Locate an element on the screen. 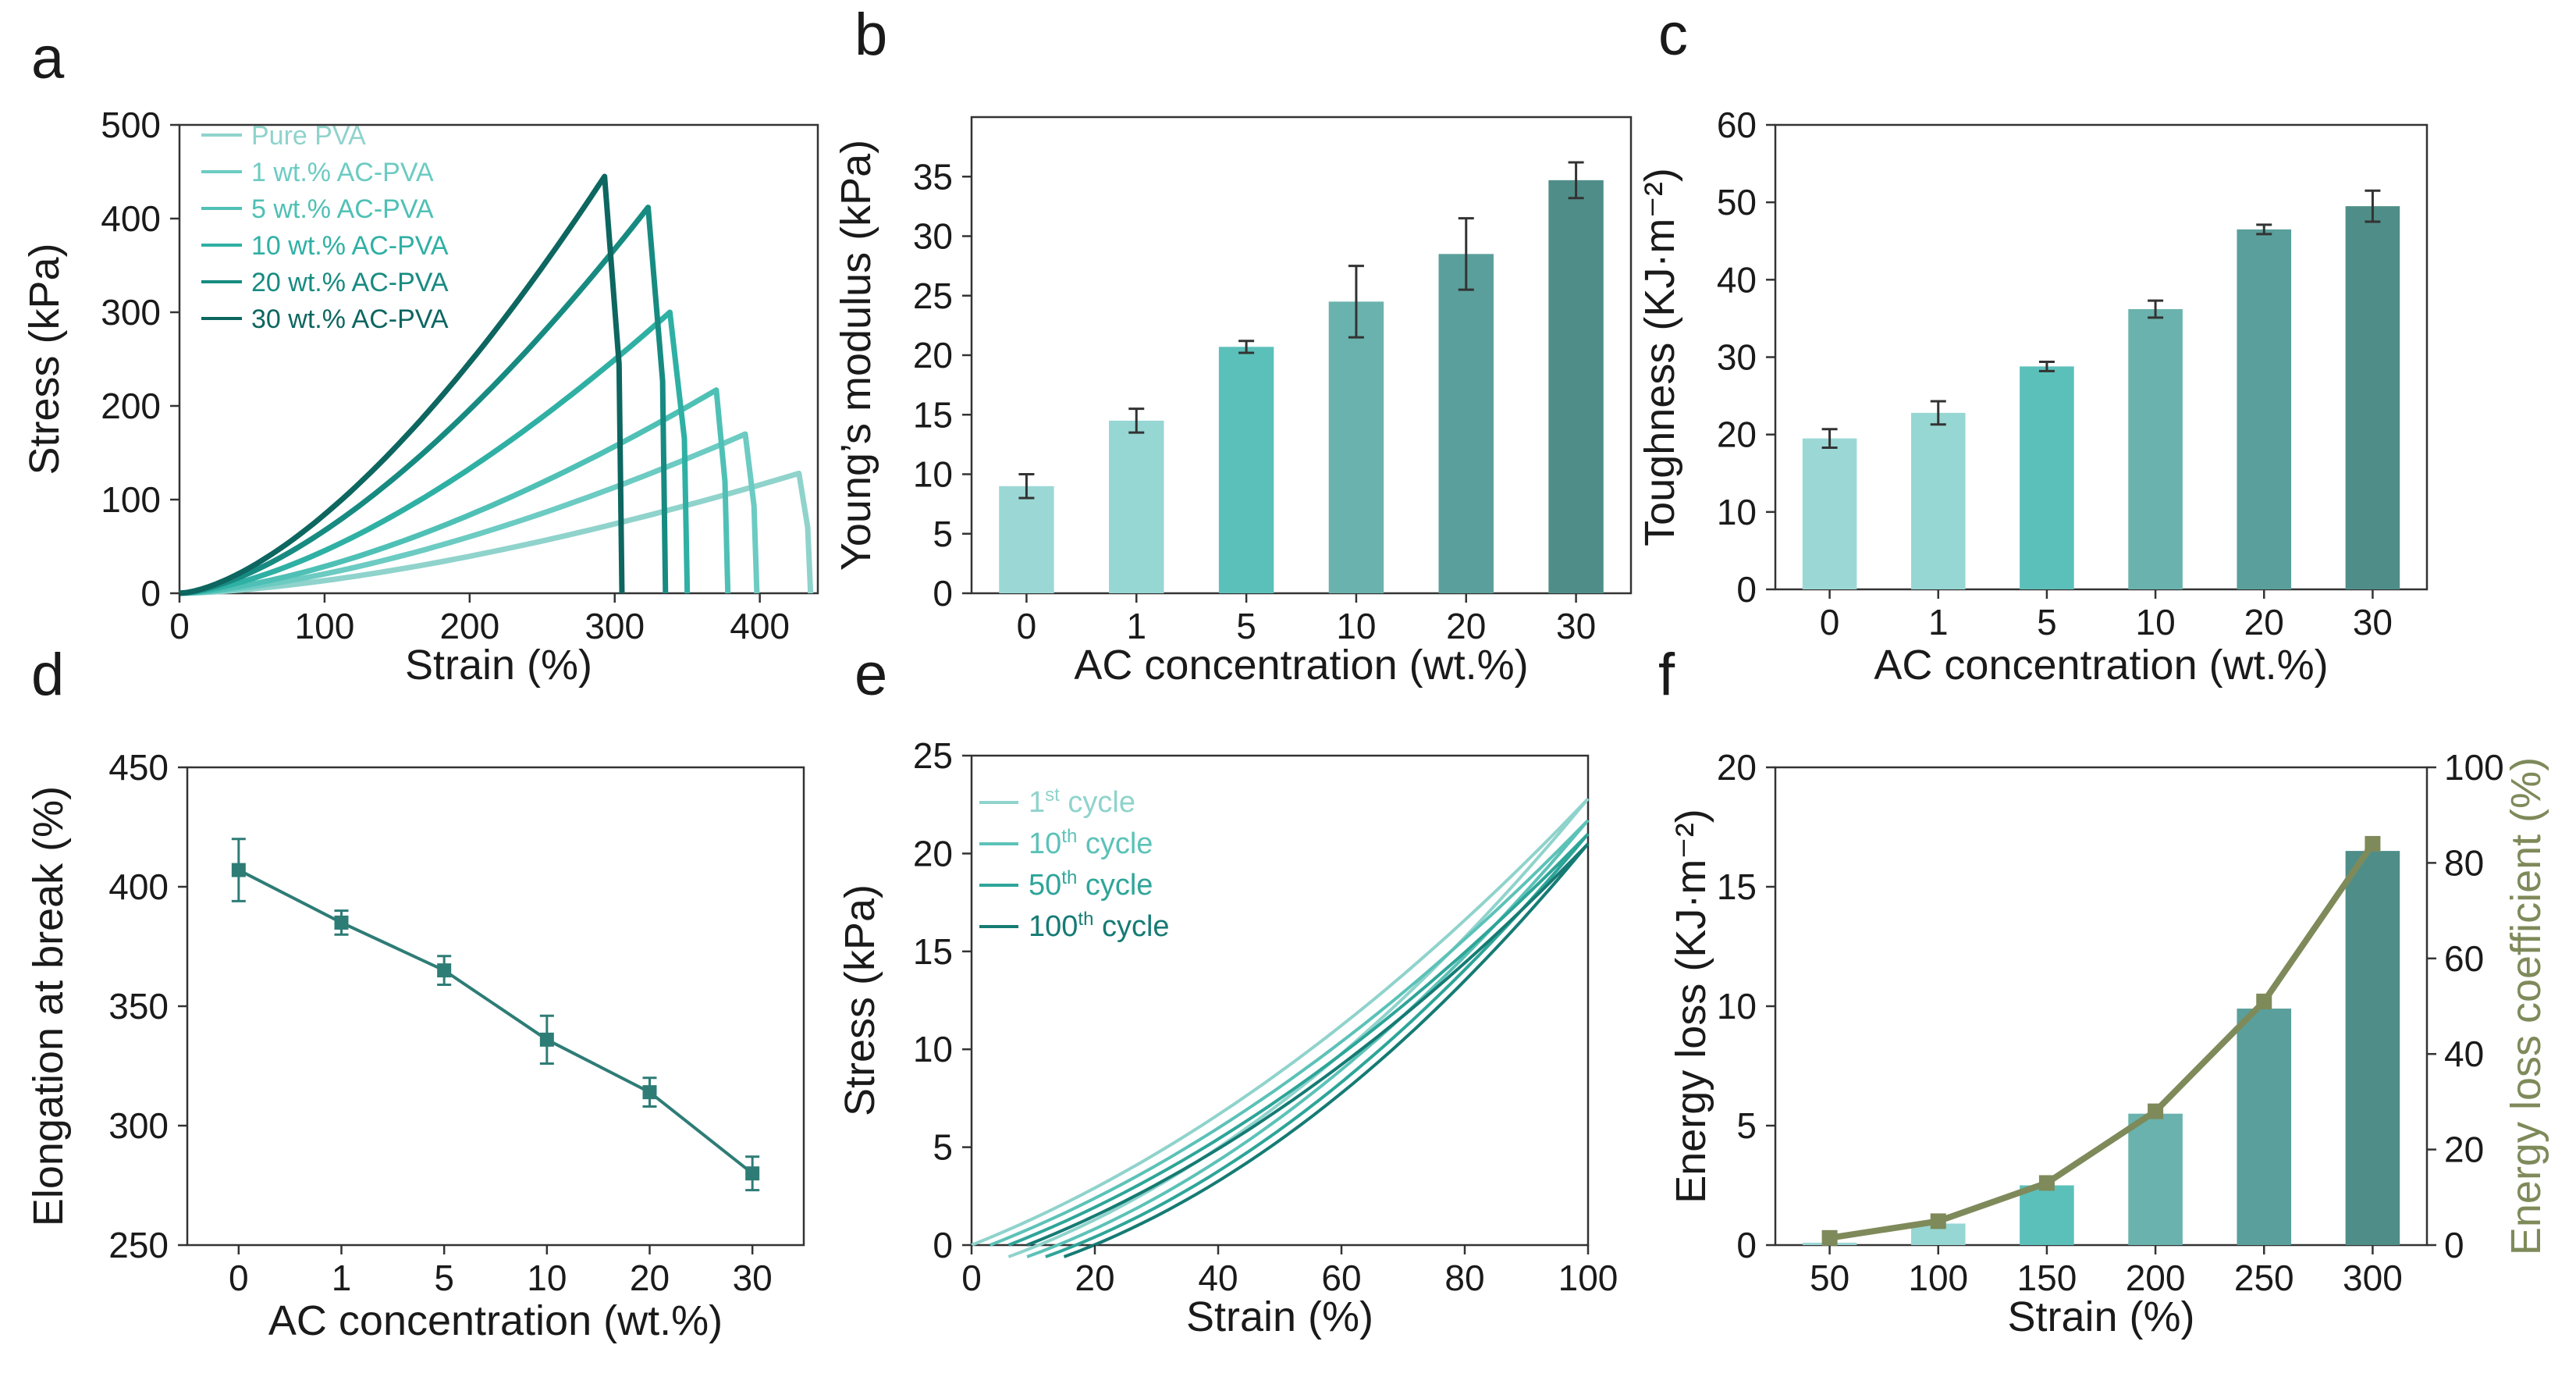 This screenshot has height=1377, width=2576. panel-d-ytick-label: 300 is located at coordinates (138, 1125).